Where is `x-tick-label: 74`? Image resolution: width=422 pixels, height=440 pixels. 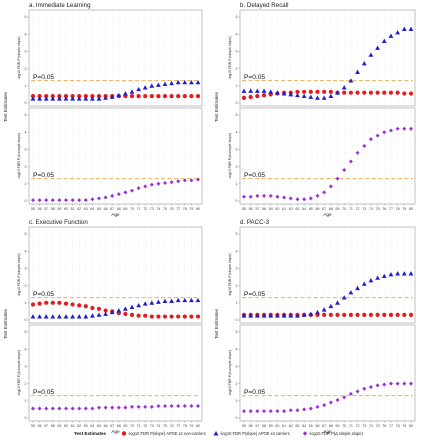
x-tick-label: 74 is located at coordinates (158, 426).